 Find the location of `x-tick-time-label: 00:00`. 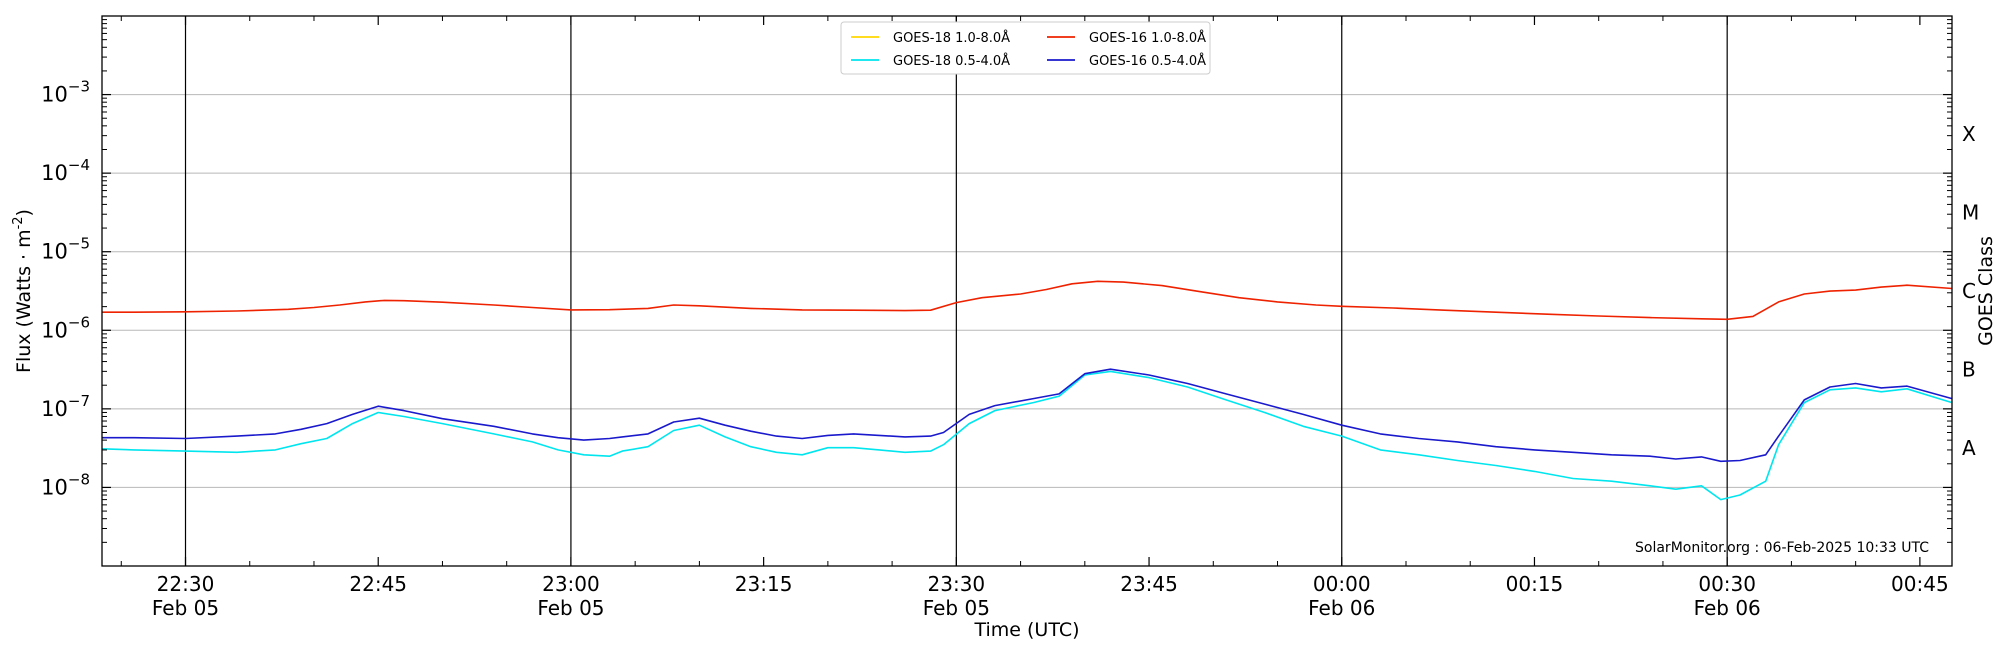

x-tick-time-label: 00:00 is located at coordinates (1342, 584).